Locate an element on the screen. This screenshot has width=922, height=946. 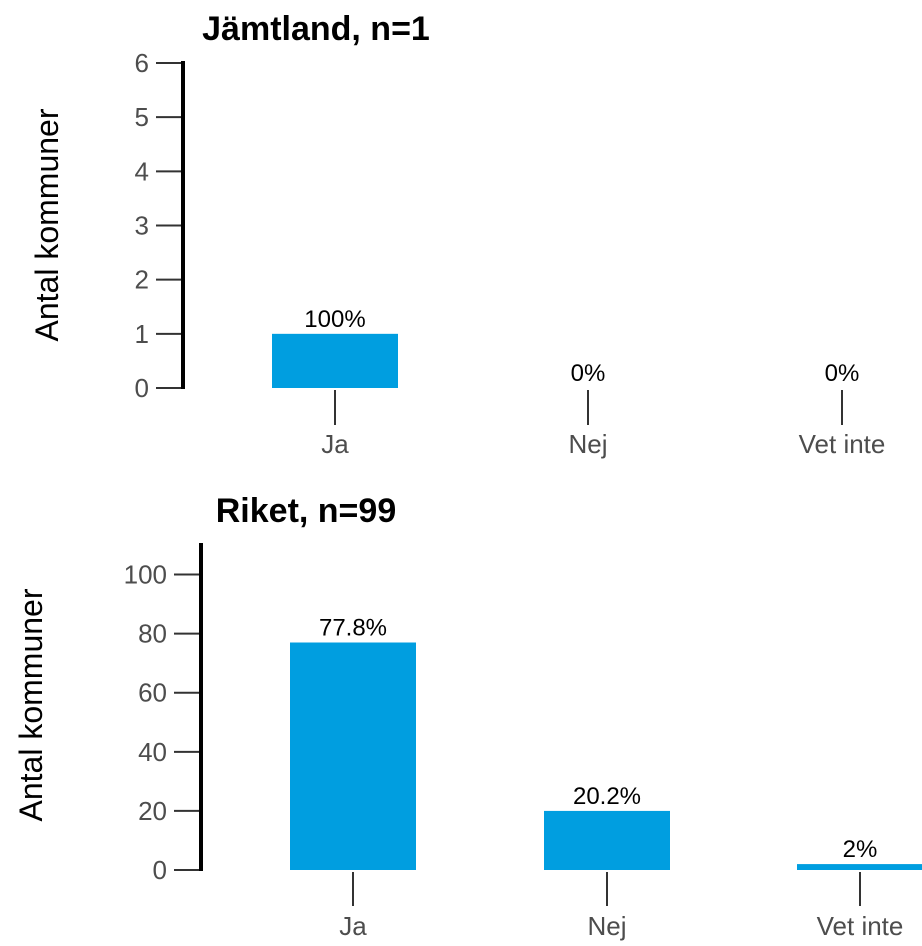
y-tick-label: 1 is located at coordinates (142, 334).